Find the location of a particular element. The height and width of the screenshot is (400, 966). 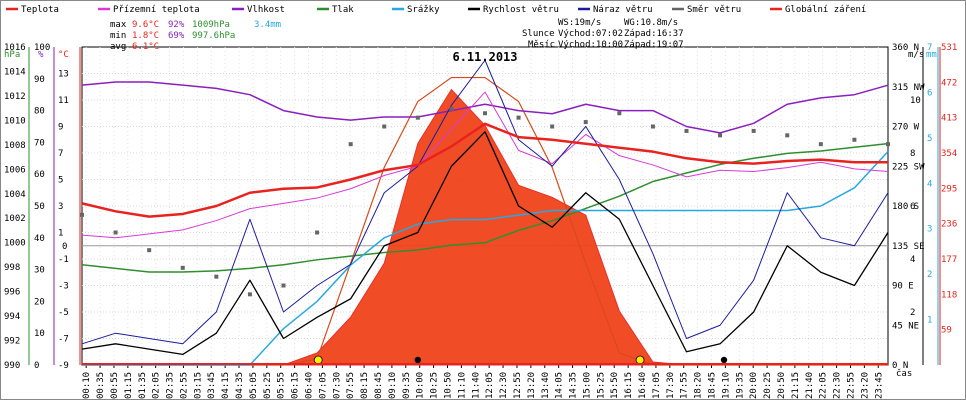

pressure-tick-label: 994 is located at coordinates (12, 317).